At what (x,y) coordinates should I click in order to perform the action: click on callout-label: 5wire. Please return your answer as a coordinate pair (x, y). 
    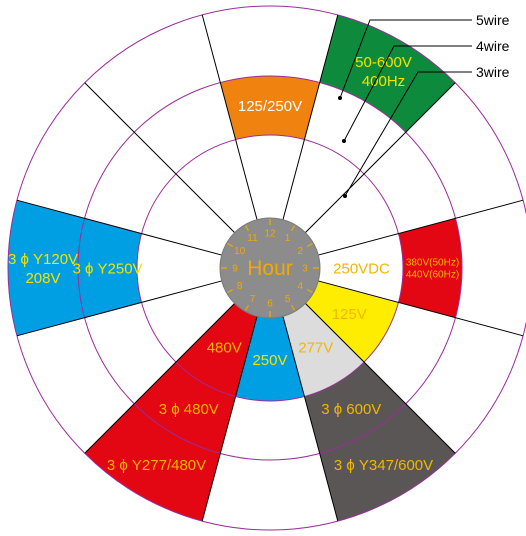
    Looking at the image, I should click on (493, 20).